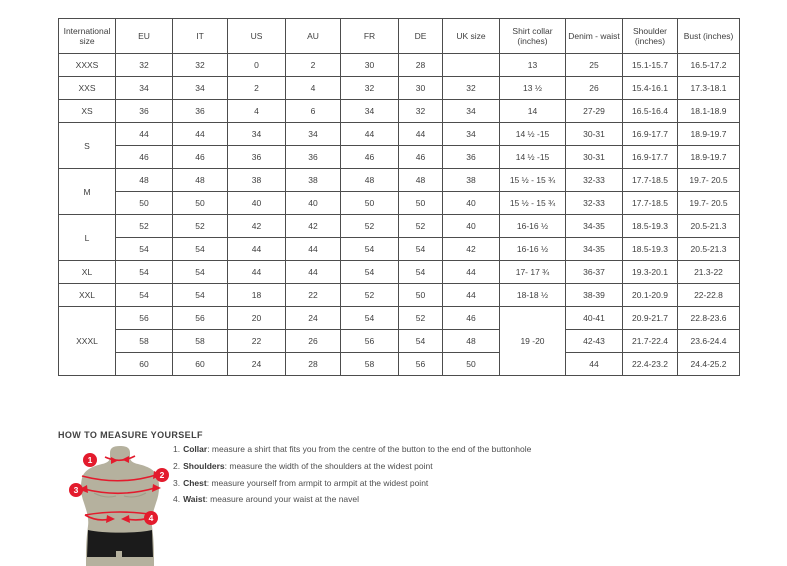 Image resolution: width=787 pixels, height=566 pixels. What do you see at coordinates (177, 449) in the screenshot?
I see `step-number: 1.` at bounding box center [177, 449].